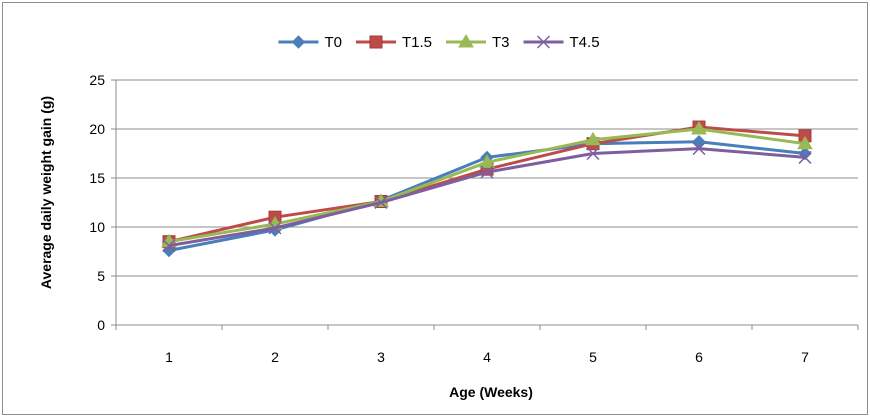  What do you see at coordinates (393, 42) in the screenshot?
I see `legend-entry-t1-5: T1.5` at bounding box center [393, 42].